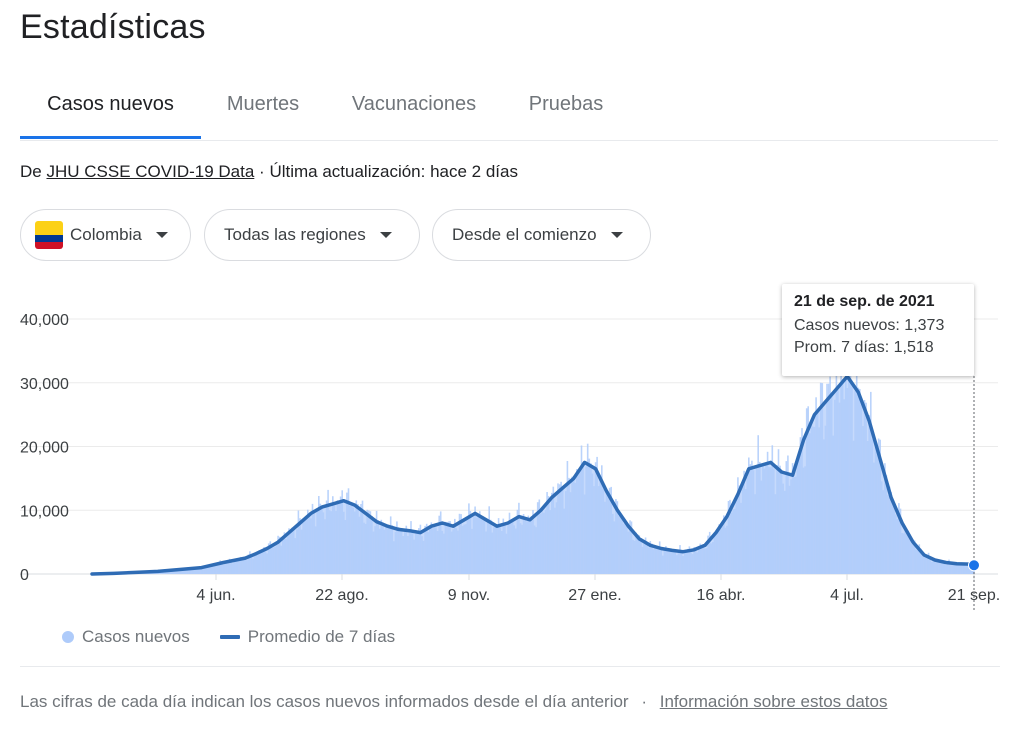  I want to click on tab-deaths: Muertes, so click(263, 104).